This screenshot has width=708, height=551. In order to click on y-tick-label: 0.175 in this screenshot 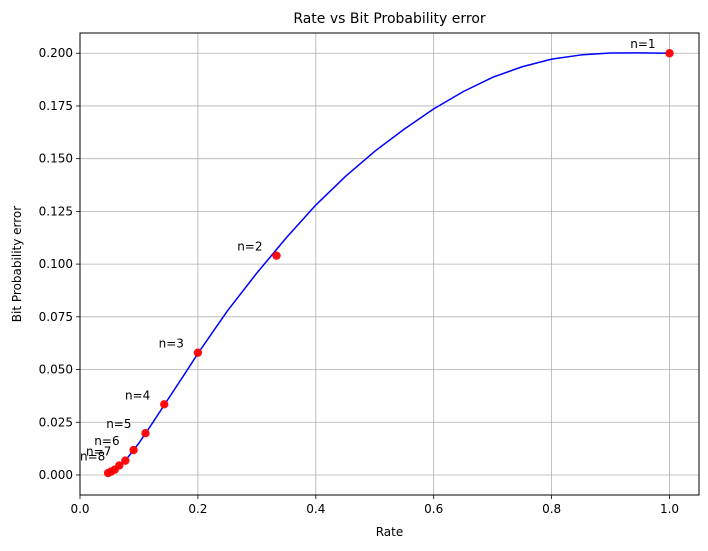, I will do `click(56, 106)`.